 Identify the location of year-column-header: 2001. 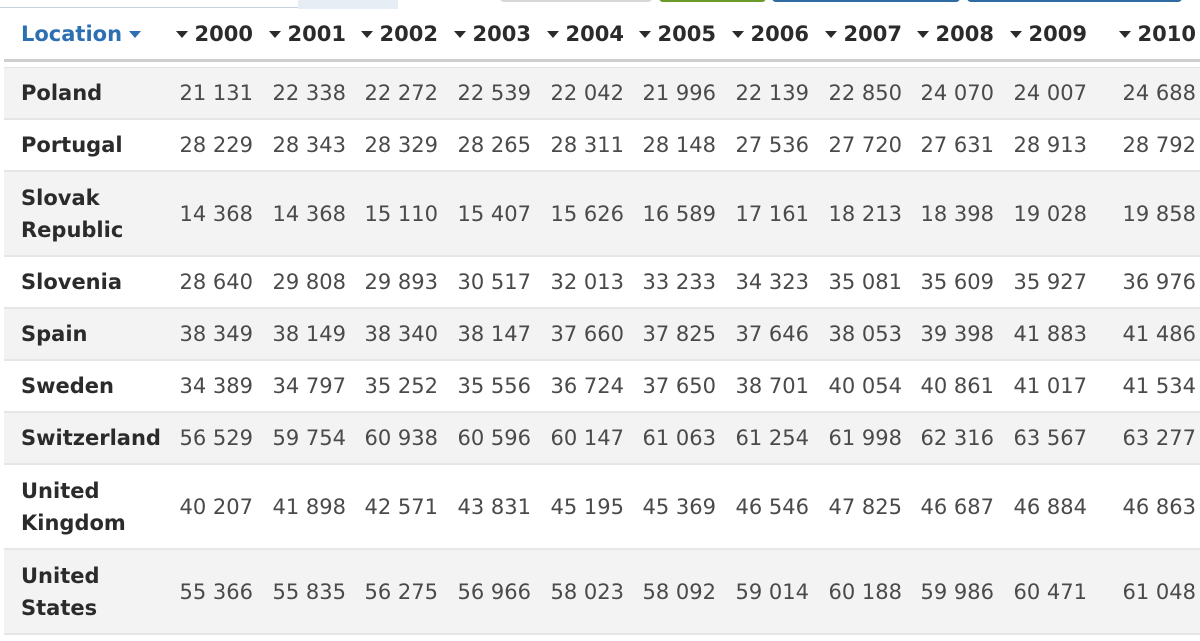
(307, 35).